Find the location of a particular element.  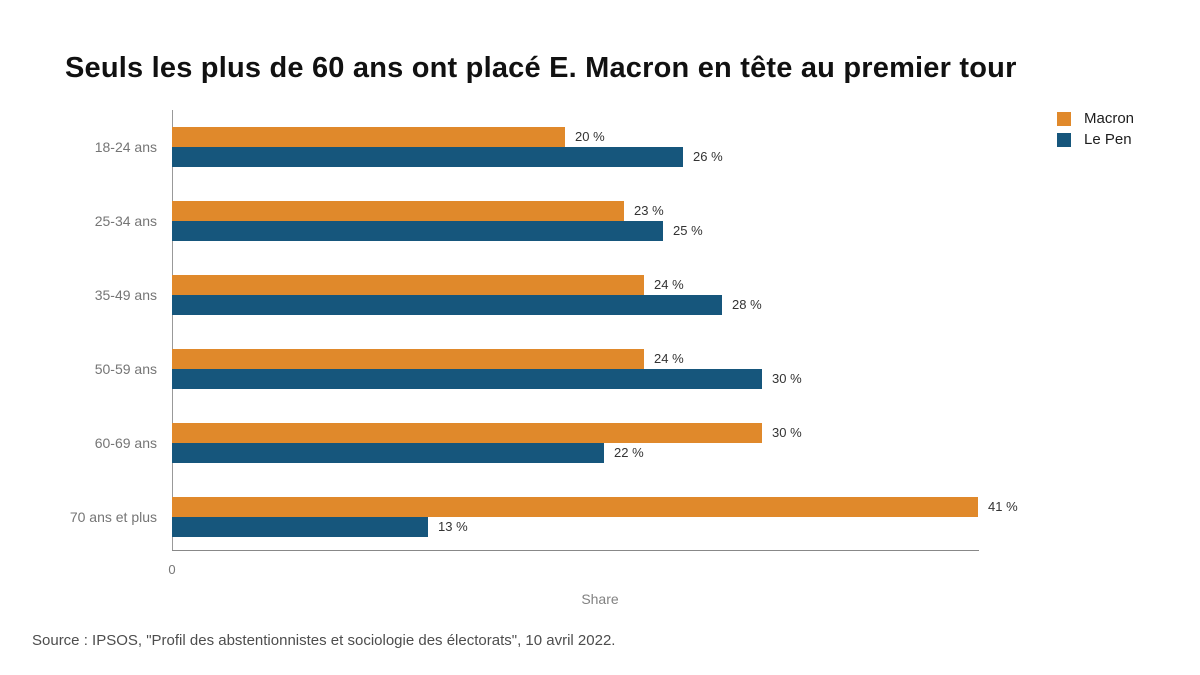

bar-value-label: 20 % is located at coordinates (590, 136).